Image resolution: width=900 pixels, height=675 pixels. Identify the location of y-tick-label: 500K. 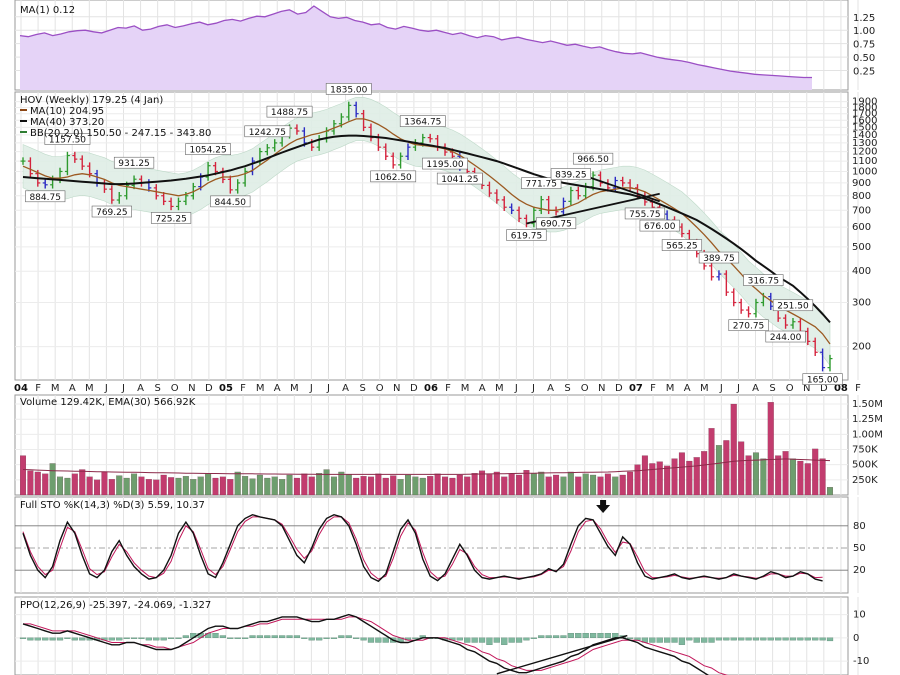
(865, 465).